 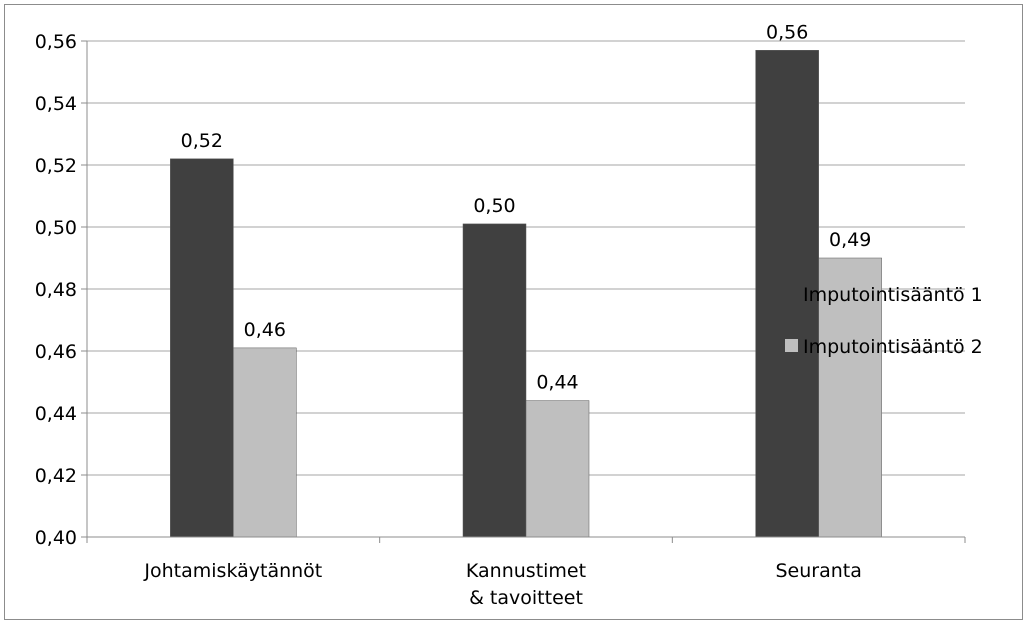 What do you see at coordinates (56, 166) in the screenshot?
I see `y-tick-label: 0,52` at bounding box center [56, 166].